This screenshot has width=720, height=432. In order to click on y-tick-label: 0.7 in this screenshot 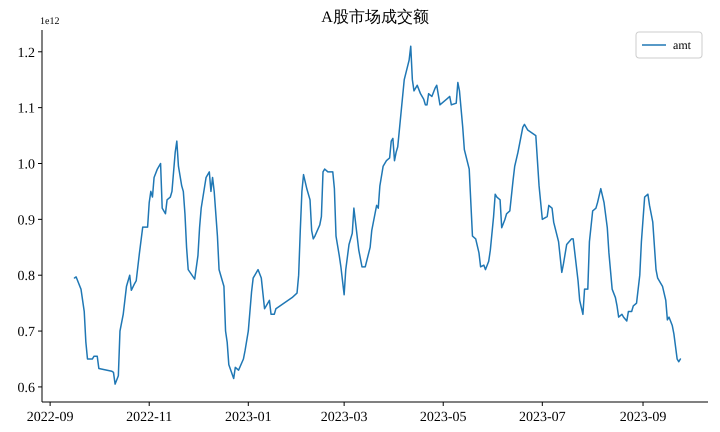, I will do `click(26, 332)`.